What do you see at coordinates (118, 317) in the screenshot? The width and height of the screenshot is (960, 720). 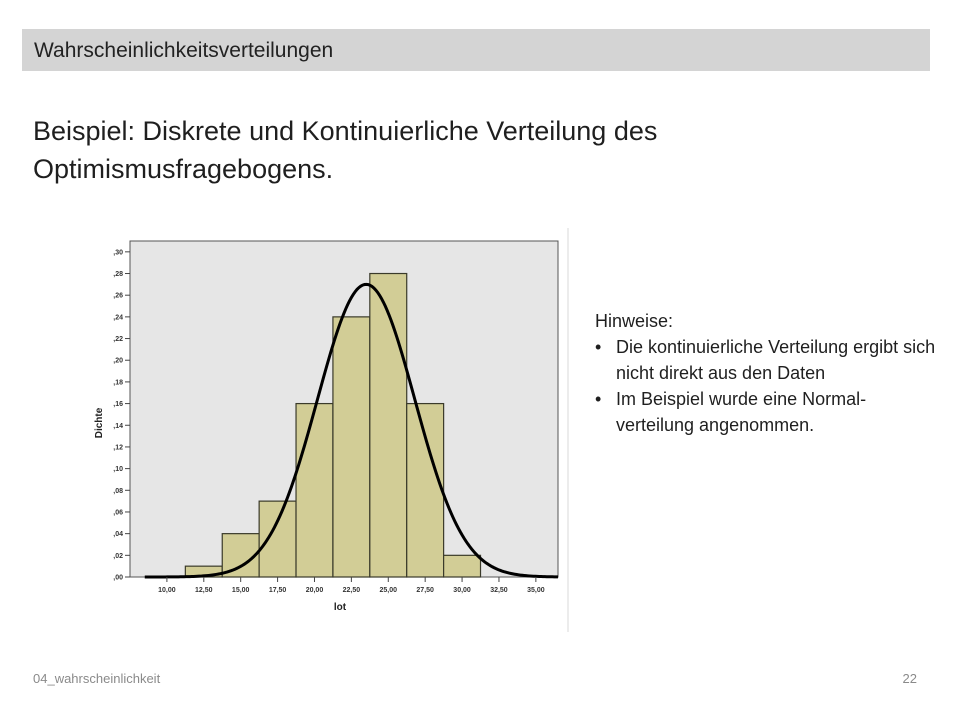 I see `y-tick-label: ,24` at bounding box center [118, 317].